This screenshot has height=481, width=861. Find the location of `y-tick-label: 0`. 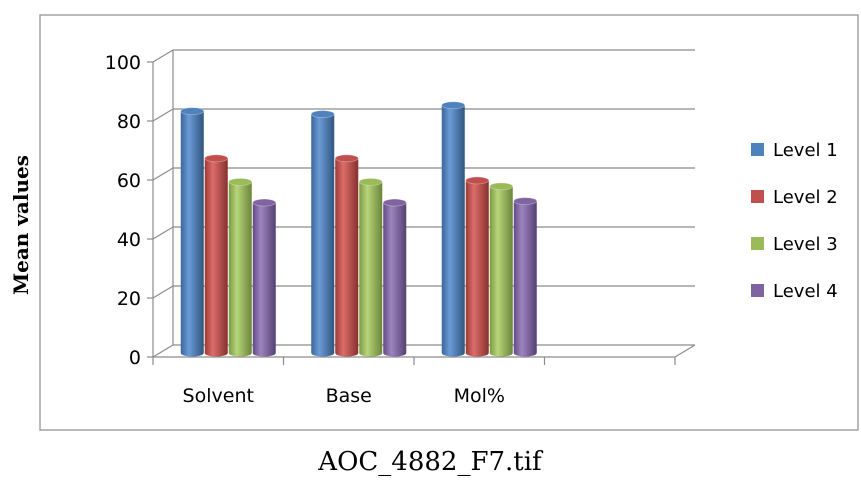

y-tick-label: 0 is located at coordinates (135, 358).